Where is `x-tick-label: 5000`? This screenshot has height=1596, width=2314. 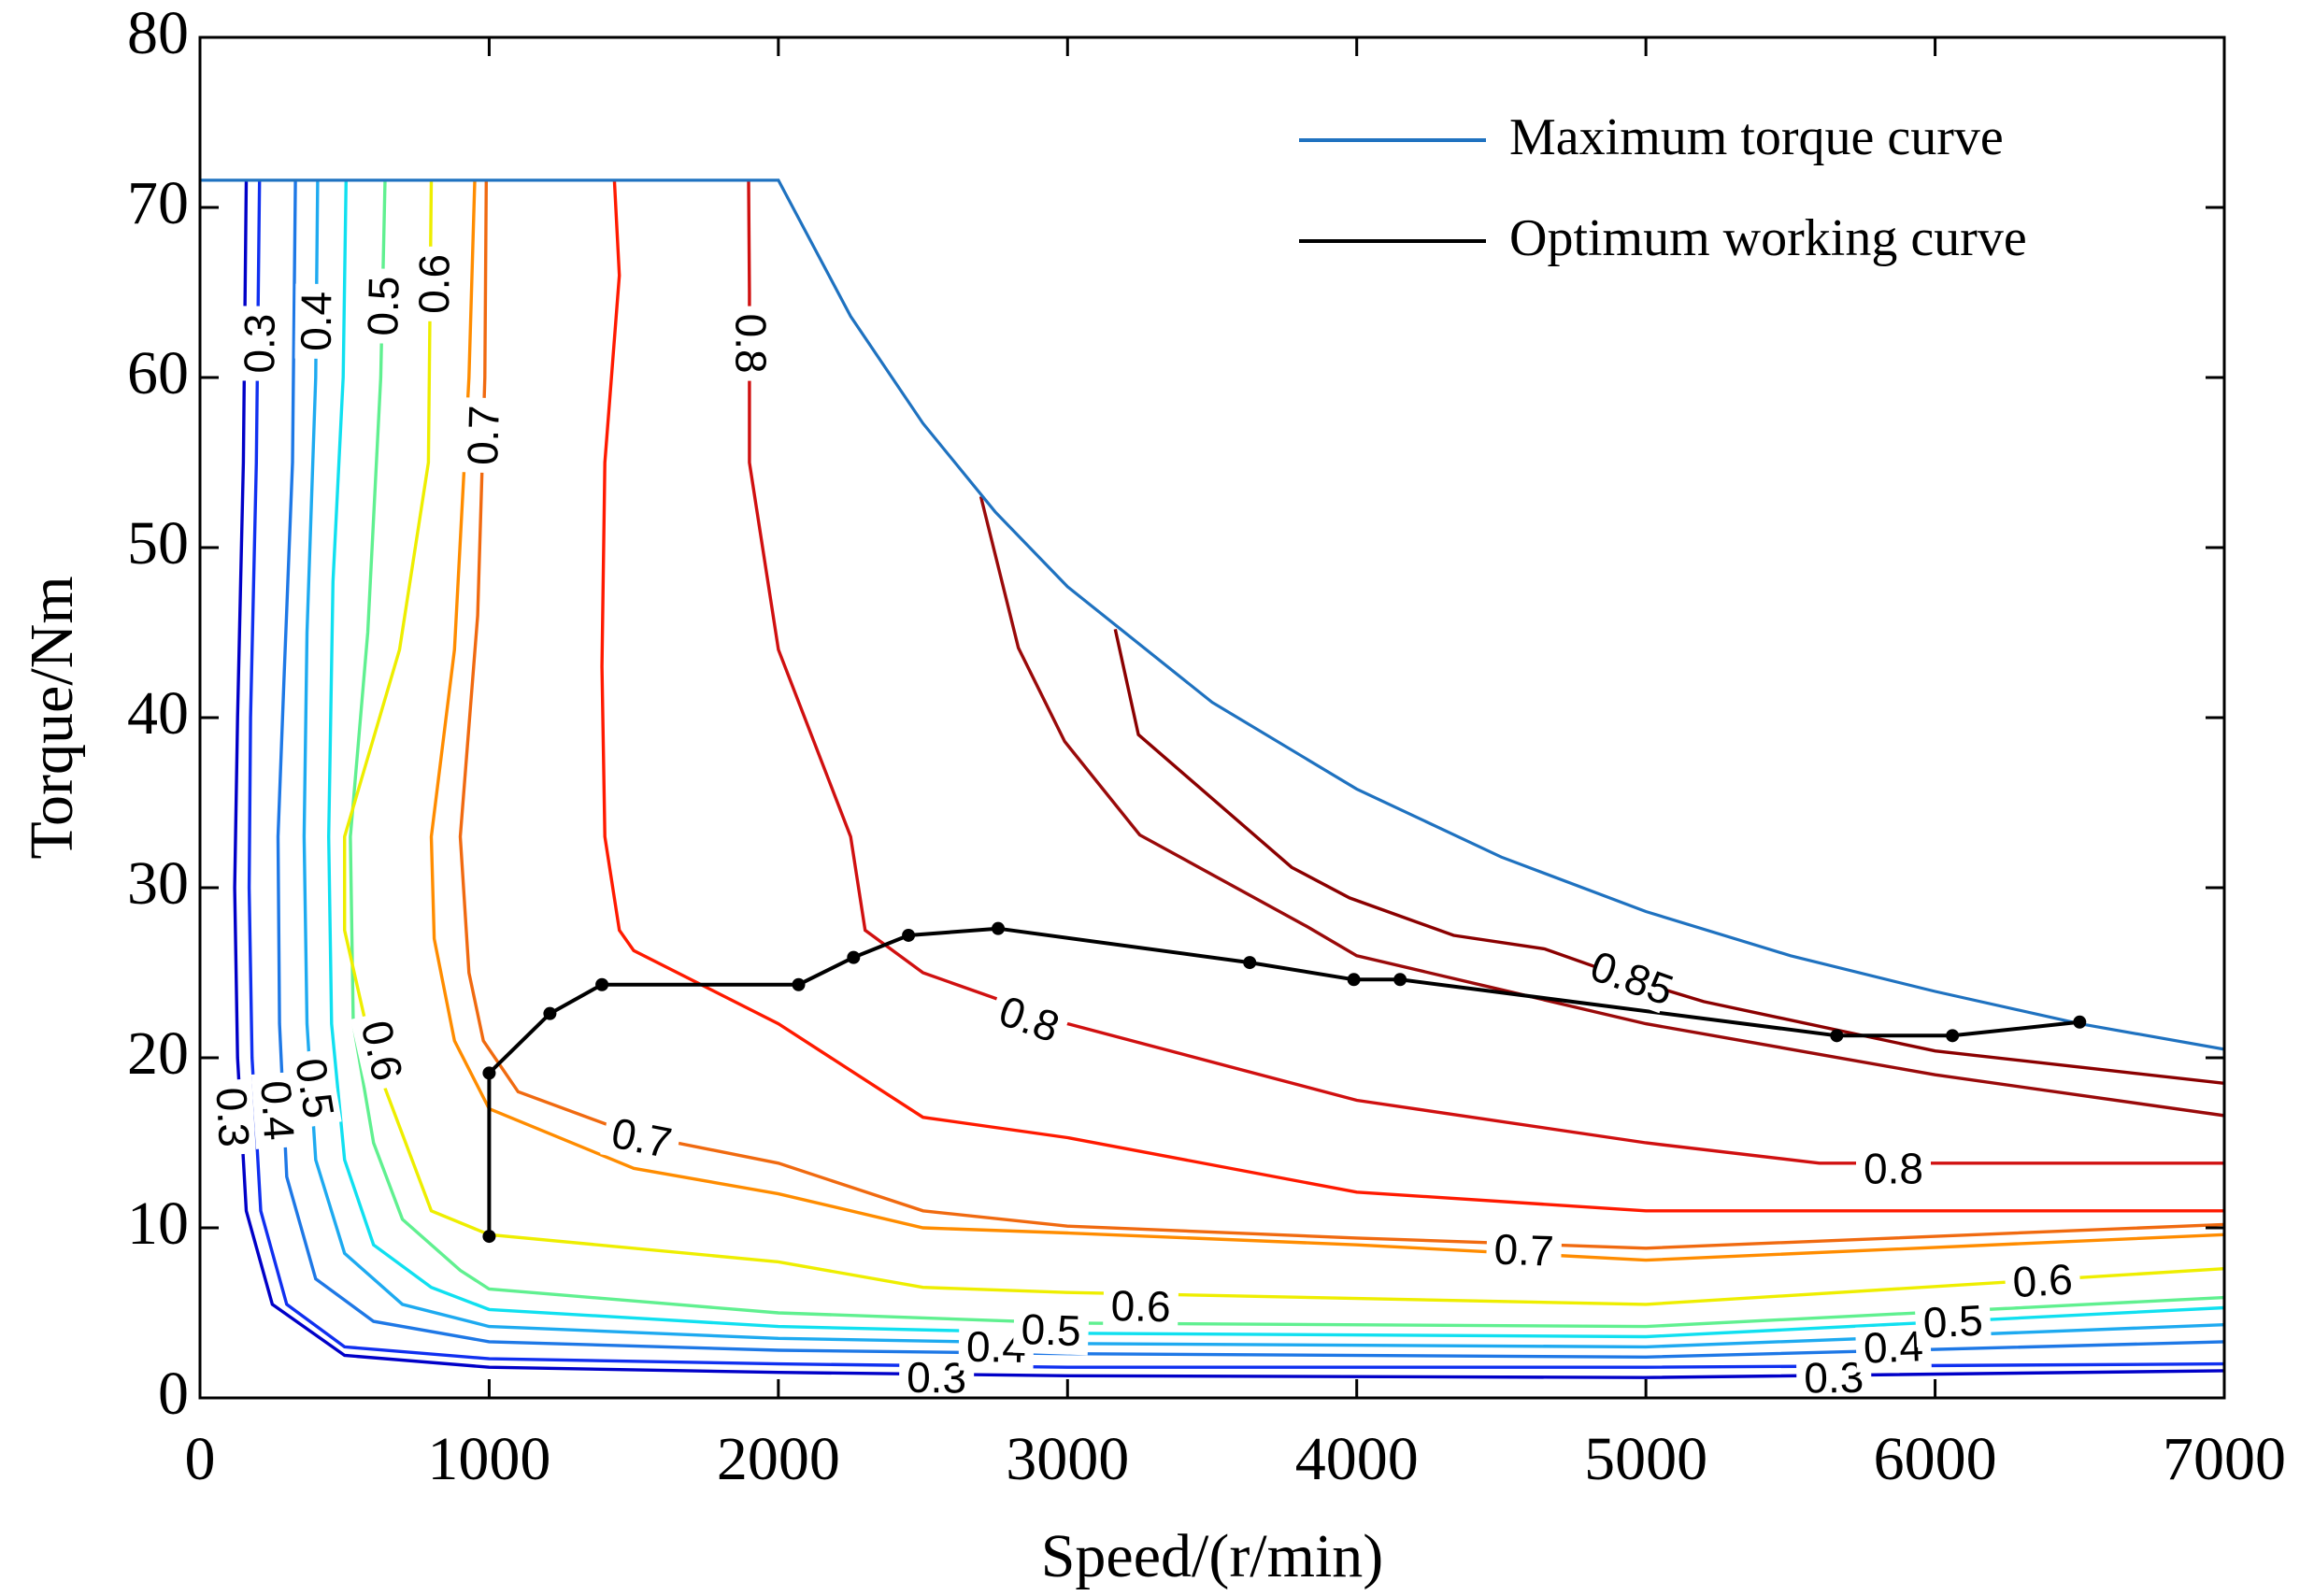
x-tick-label: 5000 is located at coordinates (1645, 1459).